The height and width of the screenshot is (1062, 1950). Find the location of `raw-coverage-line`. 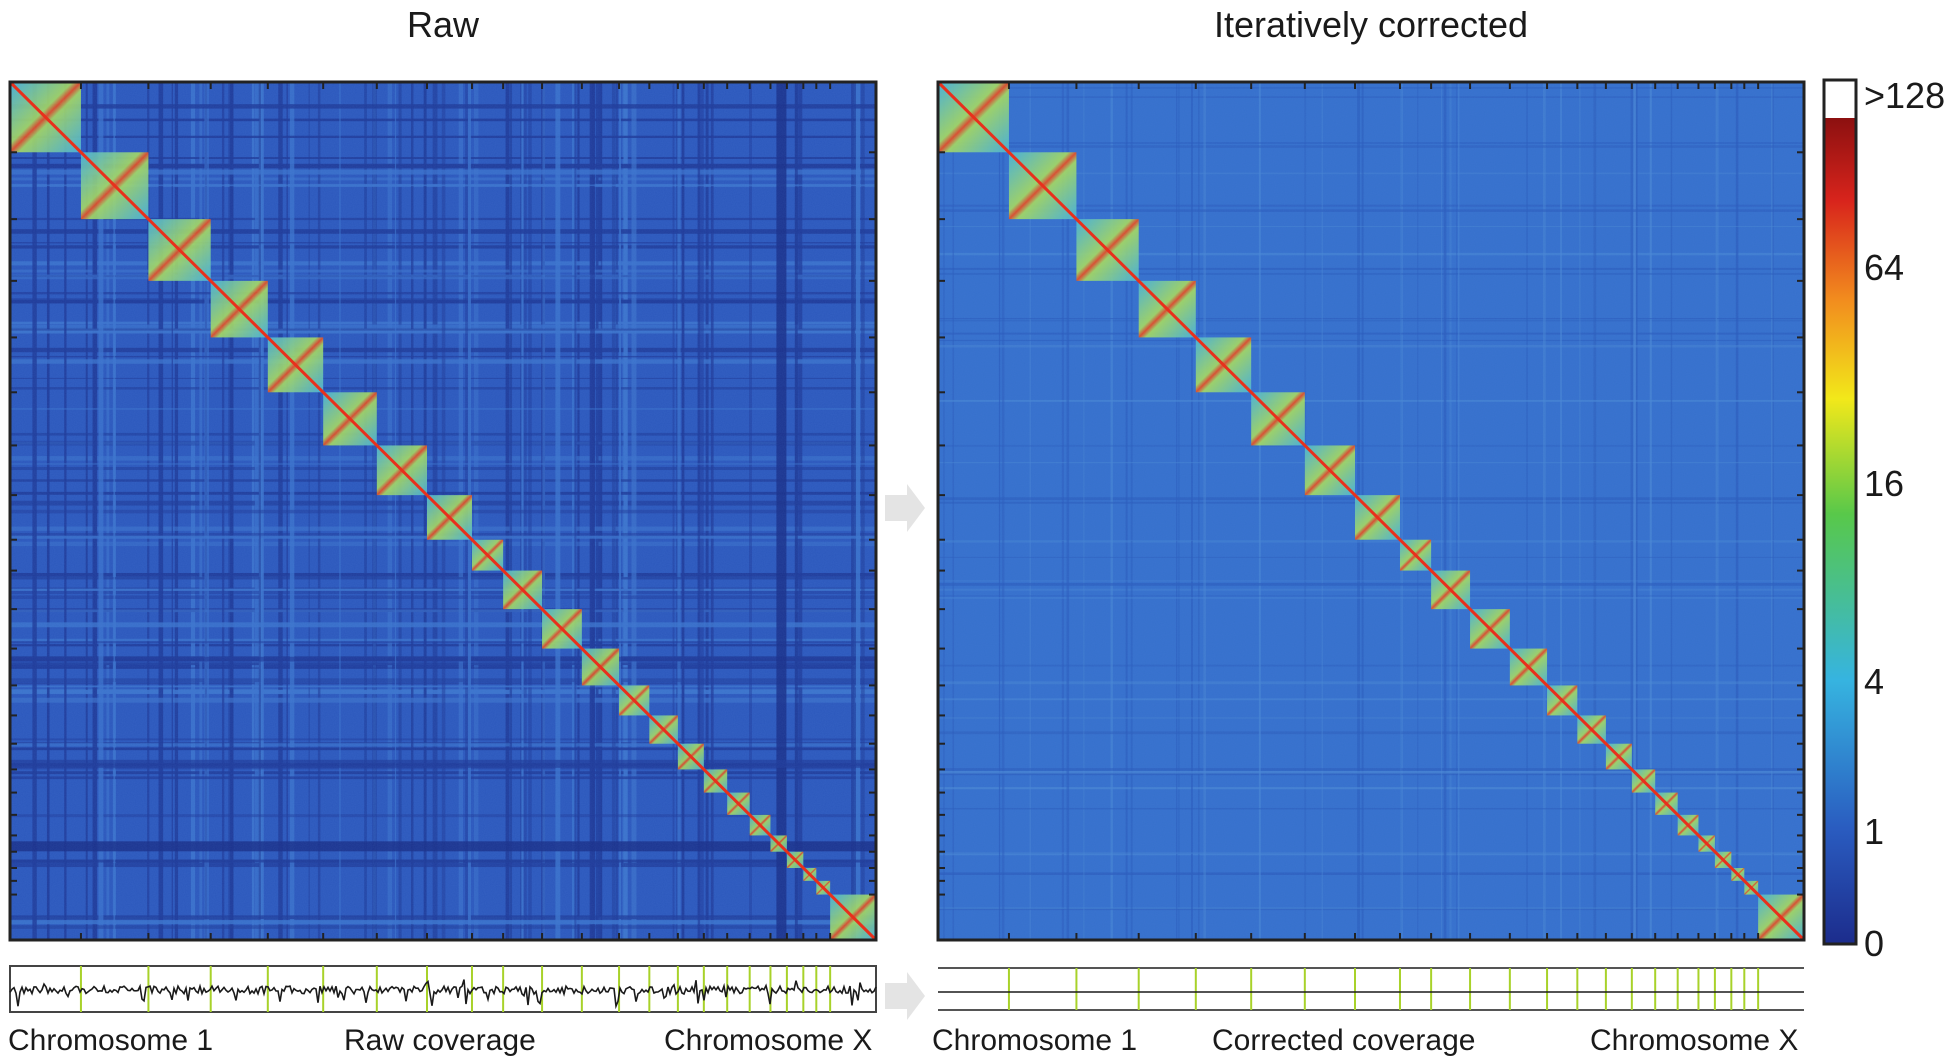

raw-coverage-line is located at coordinates (443, 994).